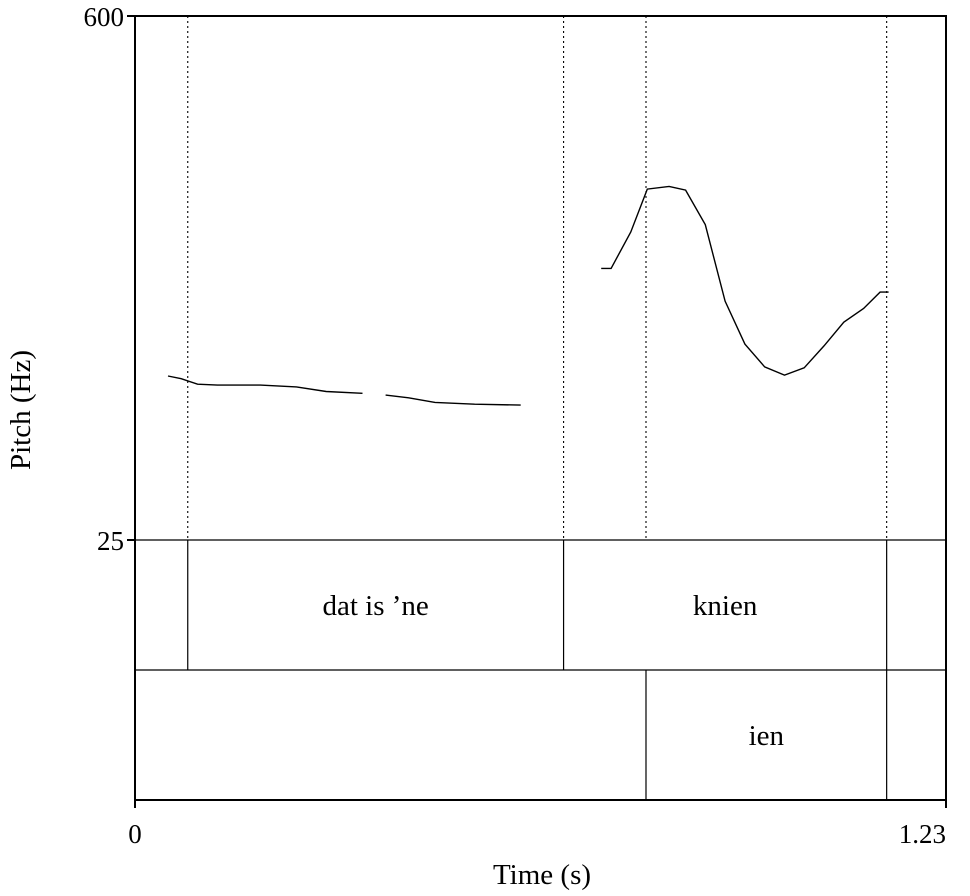 This screenshot has height=896, width=970. I want to click on x-axis-title: Time (s), so click(542, 875).